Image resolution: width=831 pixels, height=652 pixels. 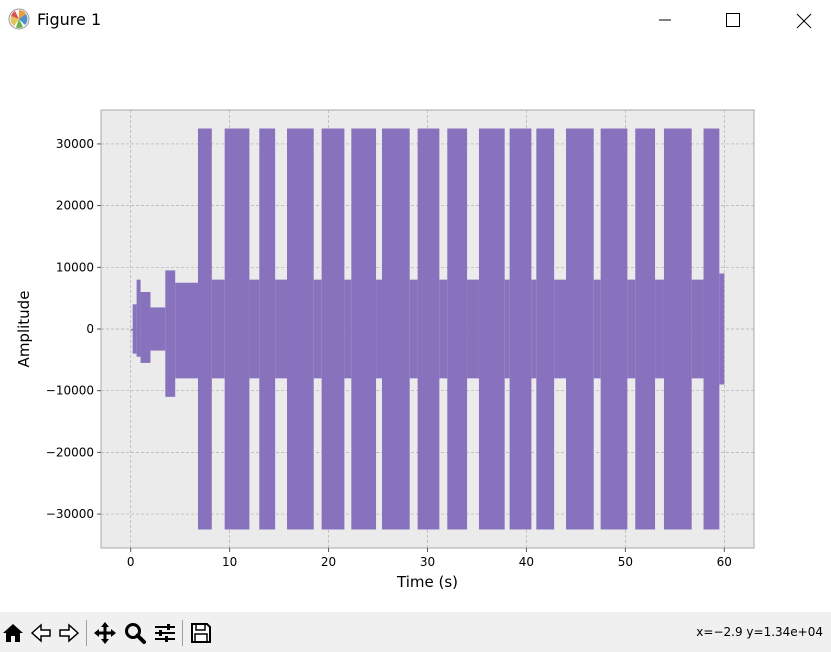 What do you see at coordinates (415, 20) in the screenshot?
I see `title-bar: Figure 1` at bounding box center [415, 20].